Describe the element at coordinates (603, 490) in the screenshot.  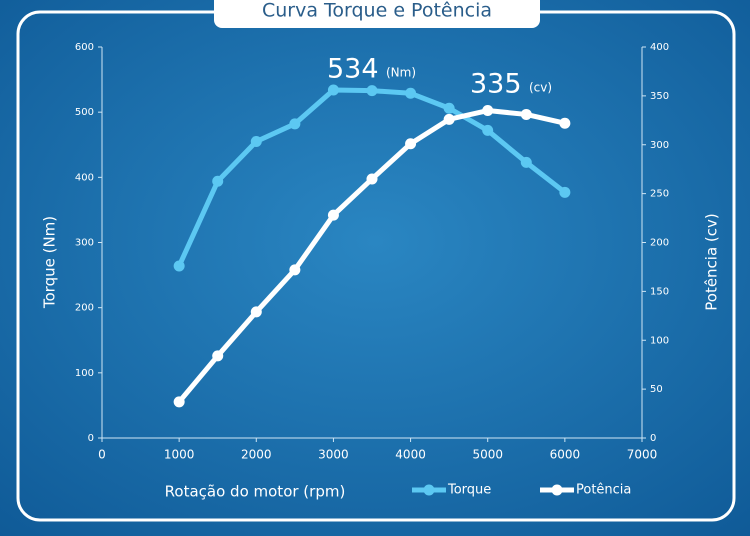
I see `legend-label: Potência` at that location.